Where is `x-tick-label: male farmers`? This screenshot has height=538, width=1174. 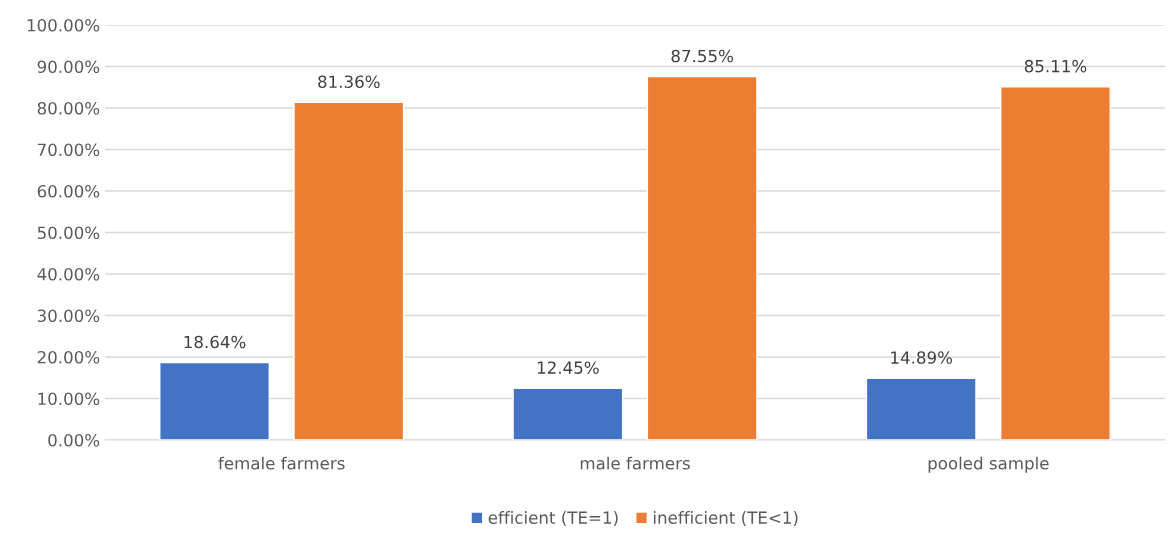
x-tick-label: male farmers is located at coordinates (635, 463).